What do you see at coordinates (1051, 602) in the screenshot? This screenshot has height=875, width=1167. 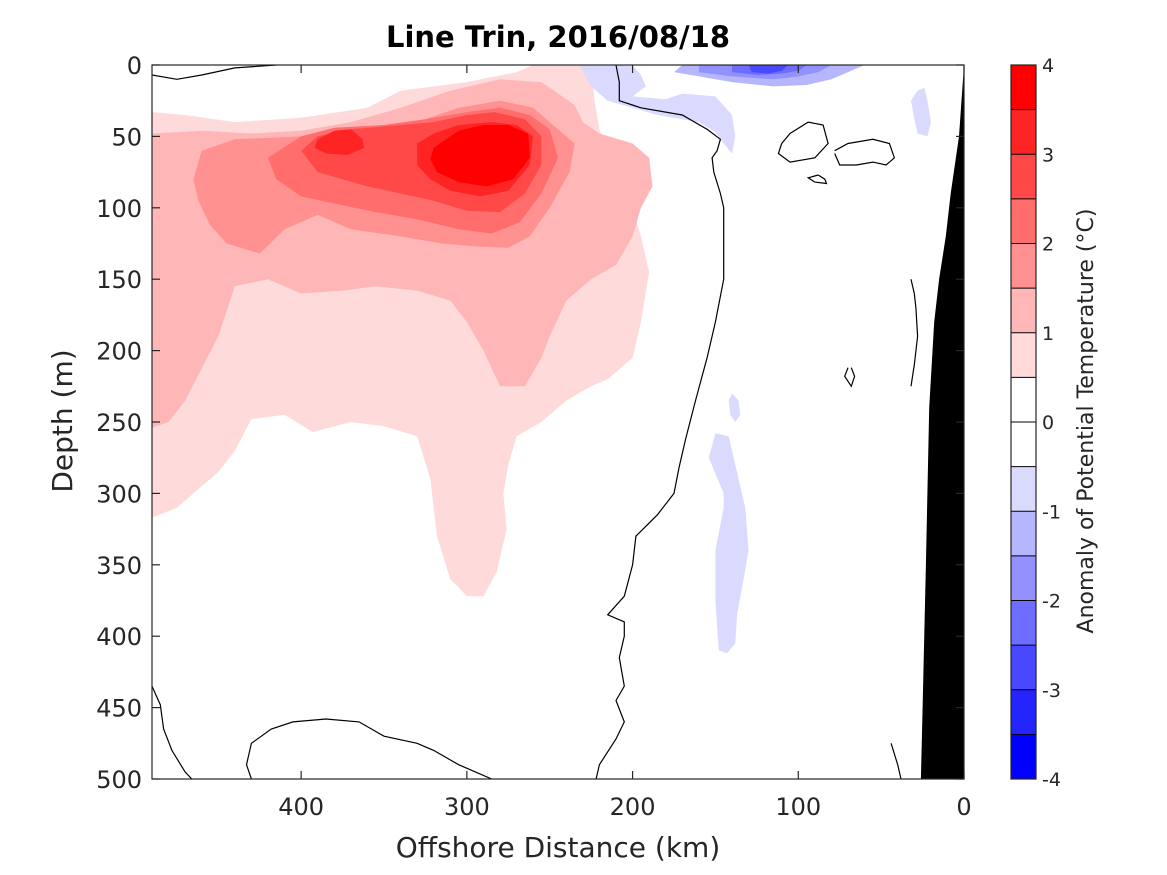 I see `colorbar-tick-label: -2` at bounding box center [1051, 602].